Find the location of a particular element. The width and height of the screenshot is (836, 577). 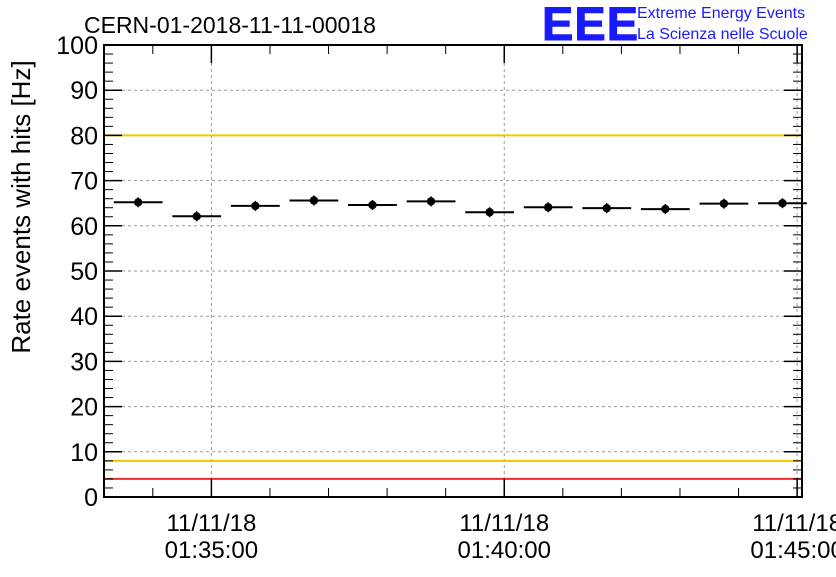

y-tick-label: 50 is located at coordinates (84, 272).